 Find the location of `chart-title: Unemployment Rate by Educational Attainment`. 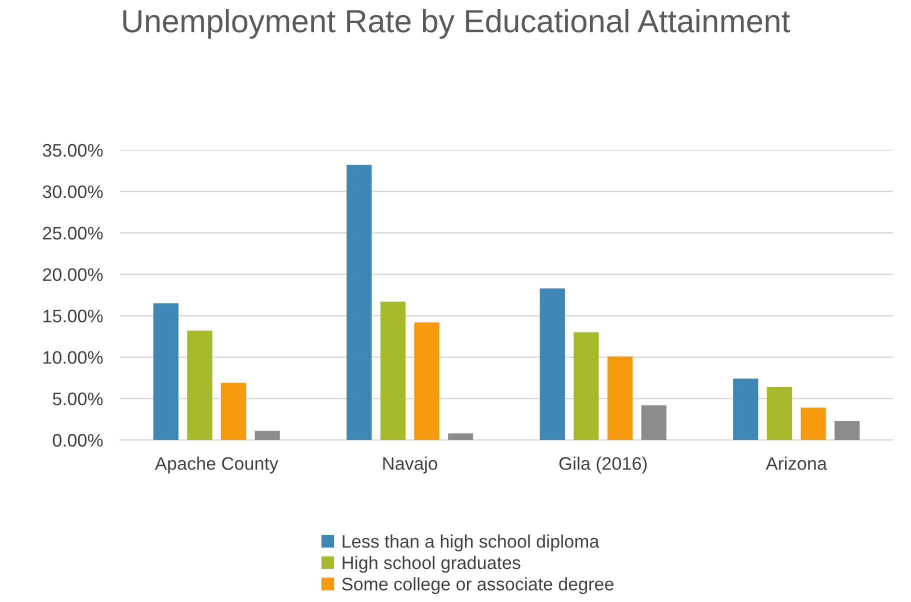

chart-title: Unemployment Rate by Educational Attainment is located at coordinates (456, 24).